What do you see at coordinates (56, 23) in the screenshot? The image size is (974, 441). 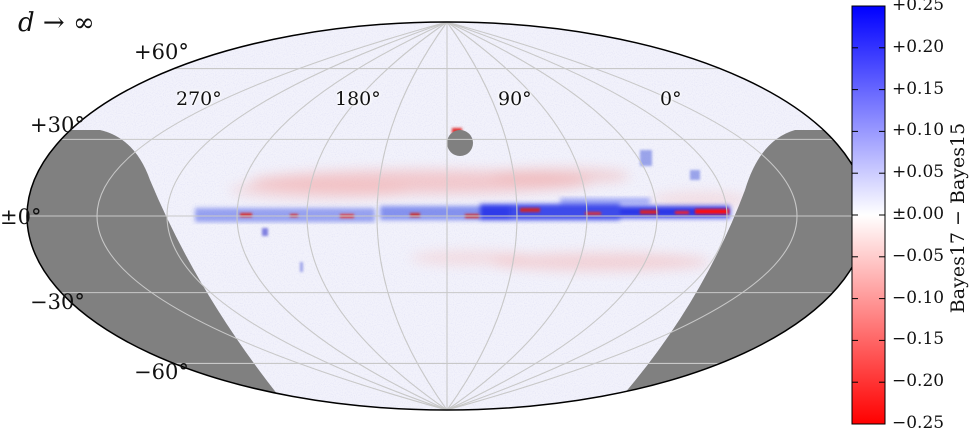 I see `map-title: d → ∞` at bounding box center [56, 23].